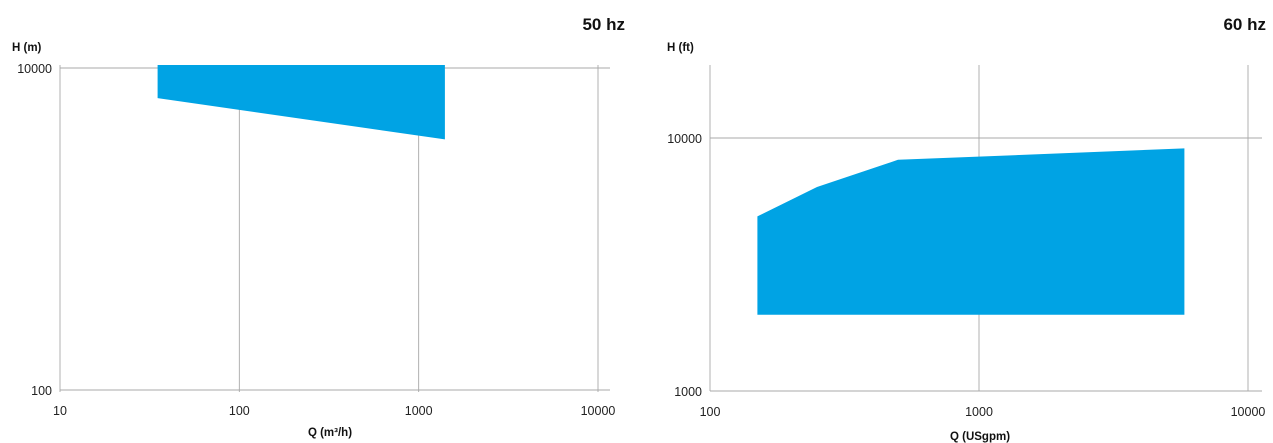 Image resolution: width=1273 pixels, height=443 pixels. What do you see at coordinates (598, 411) in the screenshot?
I see `x-tick-label-50hz-3: 10000` at bounding box center [598, 411].